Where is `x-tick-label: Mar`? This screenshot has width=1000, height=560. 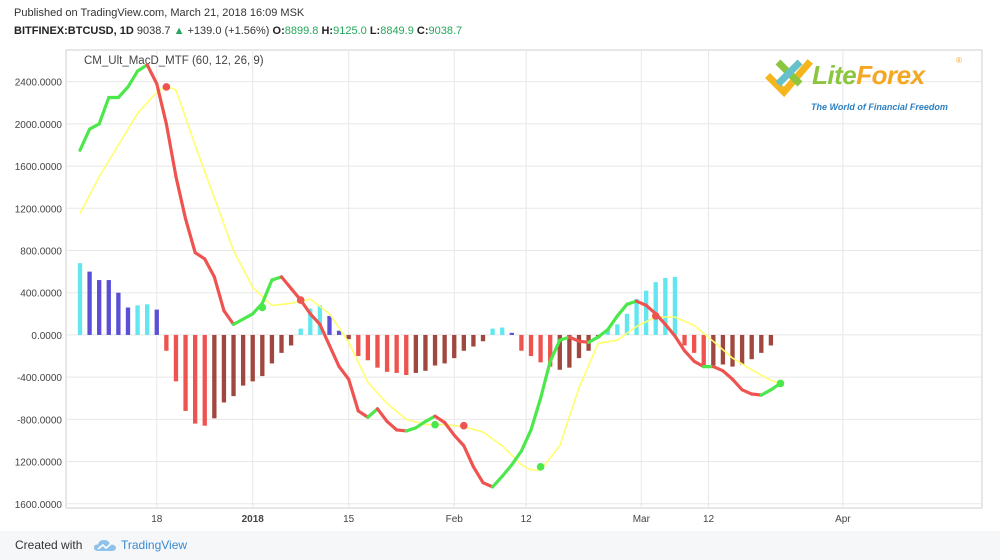 x-tick-label: Mar is located at coordinates (642, 519).